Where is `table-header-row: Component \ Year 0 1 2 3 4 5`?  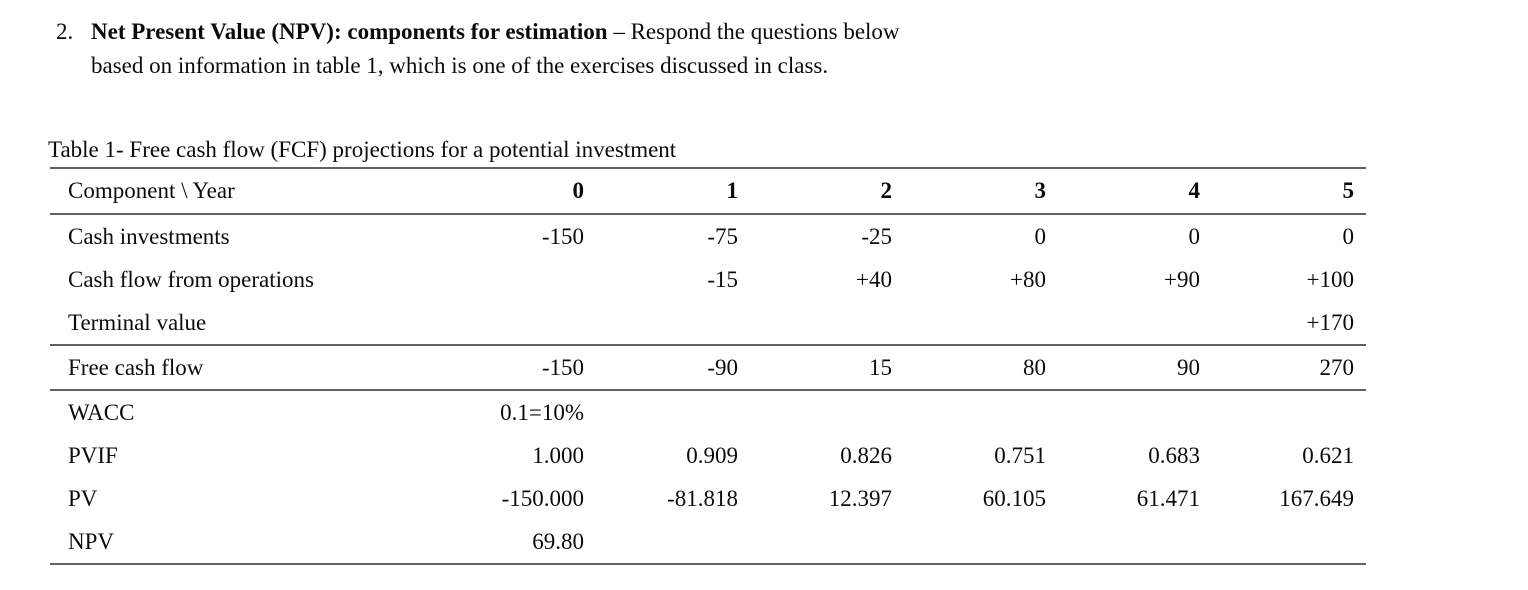 table-header-row: Component \ Year 0 1 2 3 4 5 is located at coordinates (708, 191).